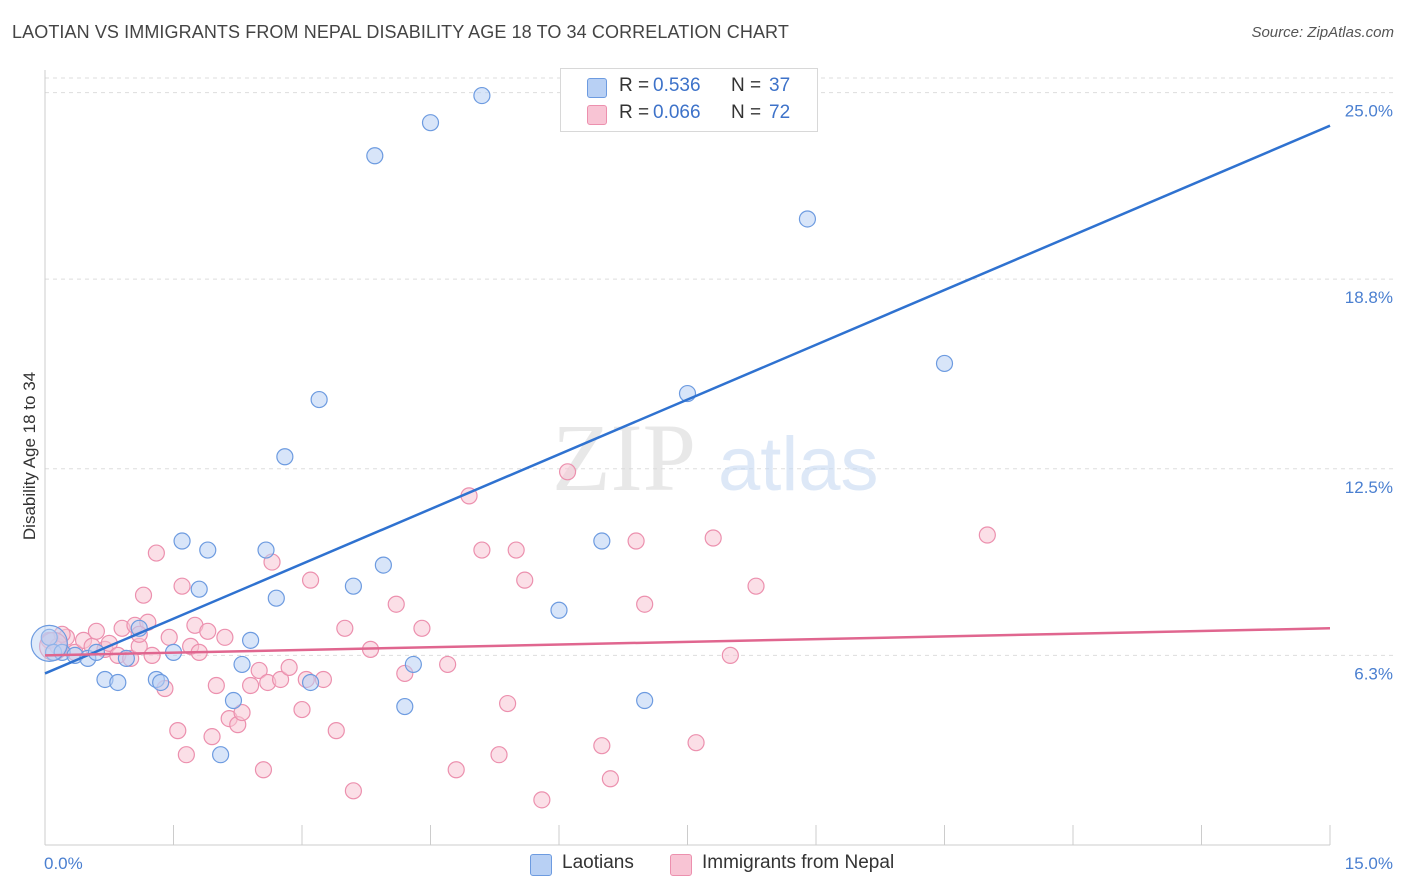  Describe the element at coordinates (63, 863) in the screenshot. I see `x-tick-label: 0.0%` at that location.